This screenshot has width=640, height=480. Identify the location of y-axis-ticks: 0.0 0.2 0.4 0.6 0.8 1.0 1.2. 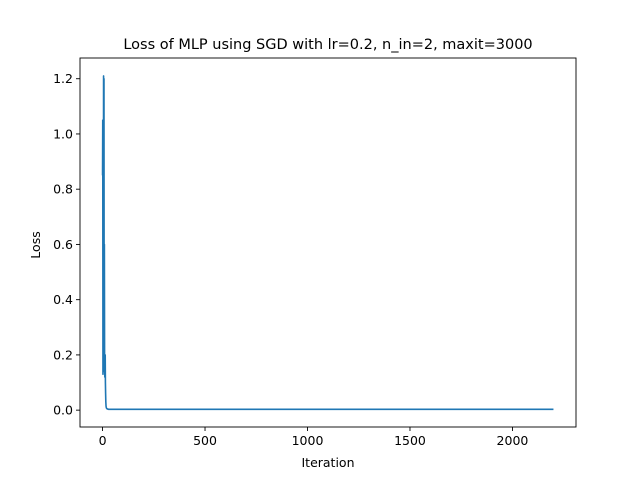
(66, 244).